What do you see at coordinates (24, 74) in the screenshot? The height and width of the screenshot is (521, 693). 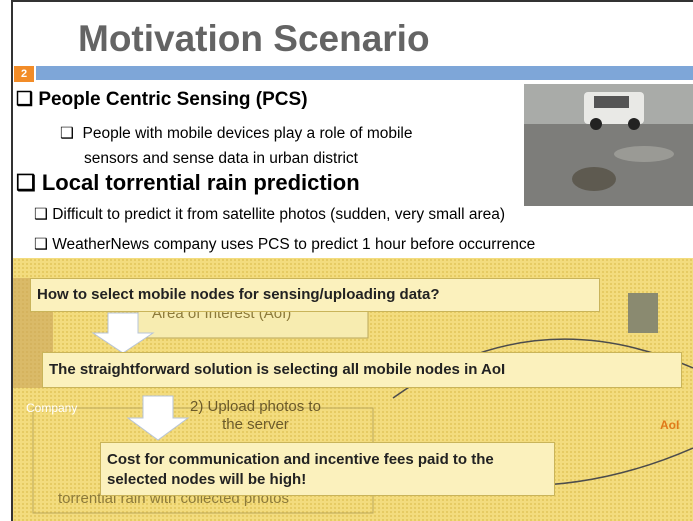 I see `slide-number: 2` at bounding box center [24, 74].